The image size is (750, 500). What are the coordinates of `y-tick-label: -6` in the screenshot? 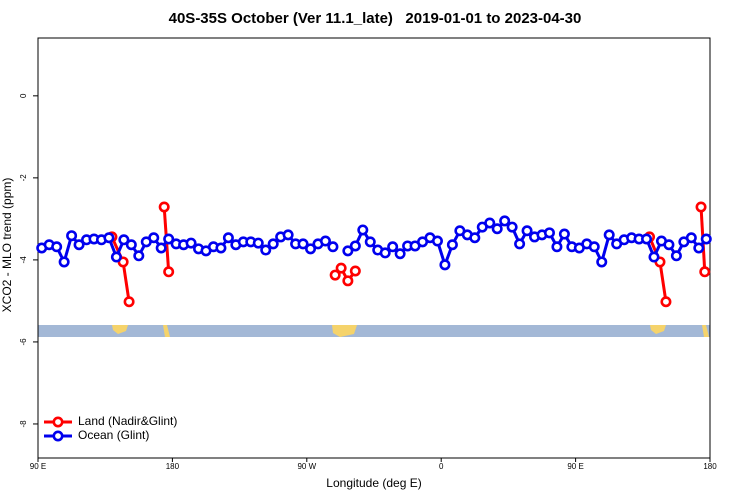 It's located at (23, 342).